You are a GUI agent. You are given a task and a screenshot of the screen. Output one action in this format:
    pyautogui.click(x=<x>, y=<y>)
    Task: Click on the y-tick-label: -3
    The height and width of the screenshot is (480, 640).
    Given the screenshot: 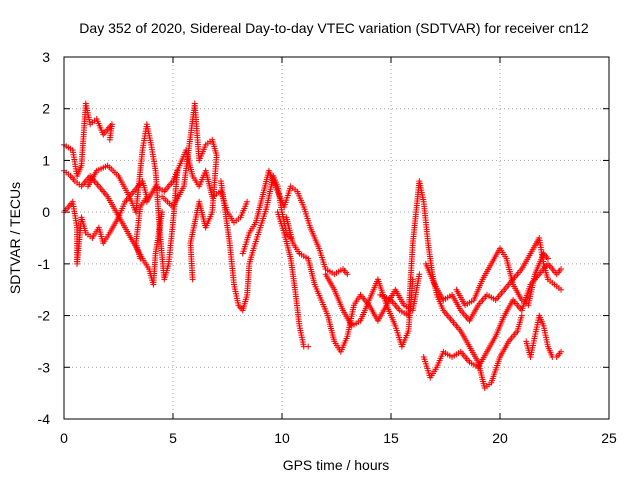 What is the action you would take?
    pyautogui.click(x=44, y=367)
    